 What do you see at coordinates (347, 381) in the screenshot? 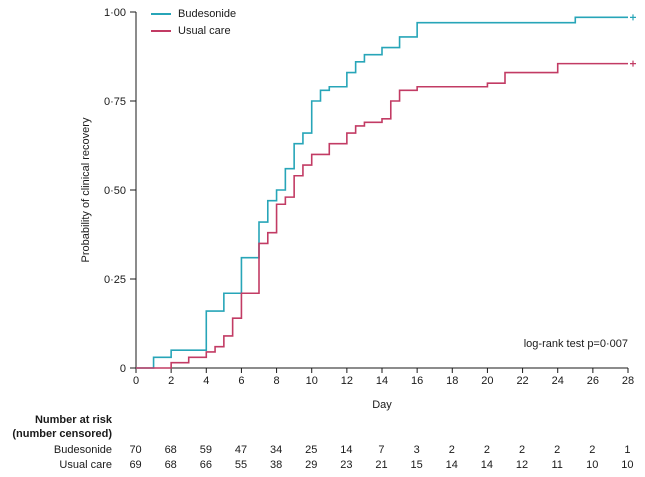
I see `x-tick-label: 12` at bounding box center [347, 381].